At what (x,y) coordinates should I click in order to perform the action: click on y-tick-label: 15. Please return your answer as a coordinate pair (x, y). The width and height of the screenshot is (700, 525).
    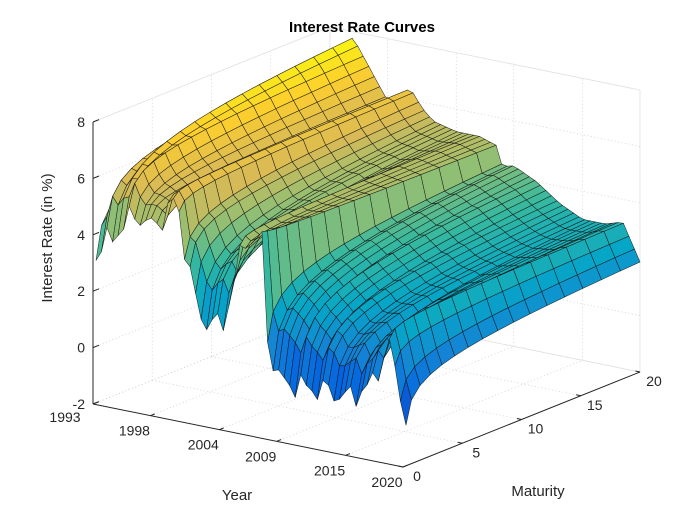
    Looking at the image, I should click on (595, 405).